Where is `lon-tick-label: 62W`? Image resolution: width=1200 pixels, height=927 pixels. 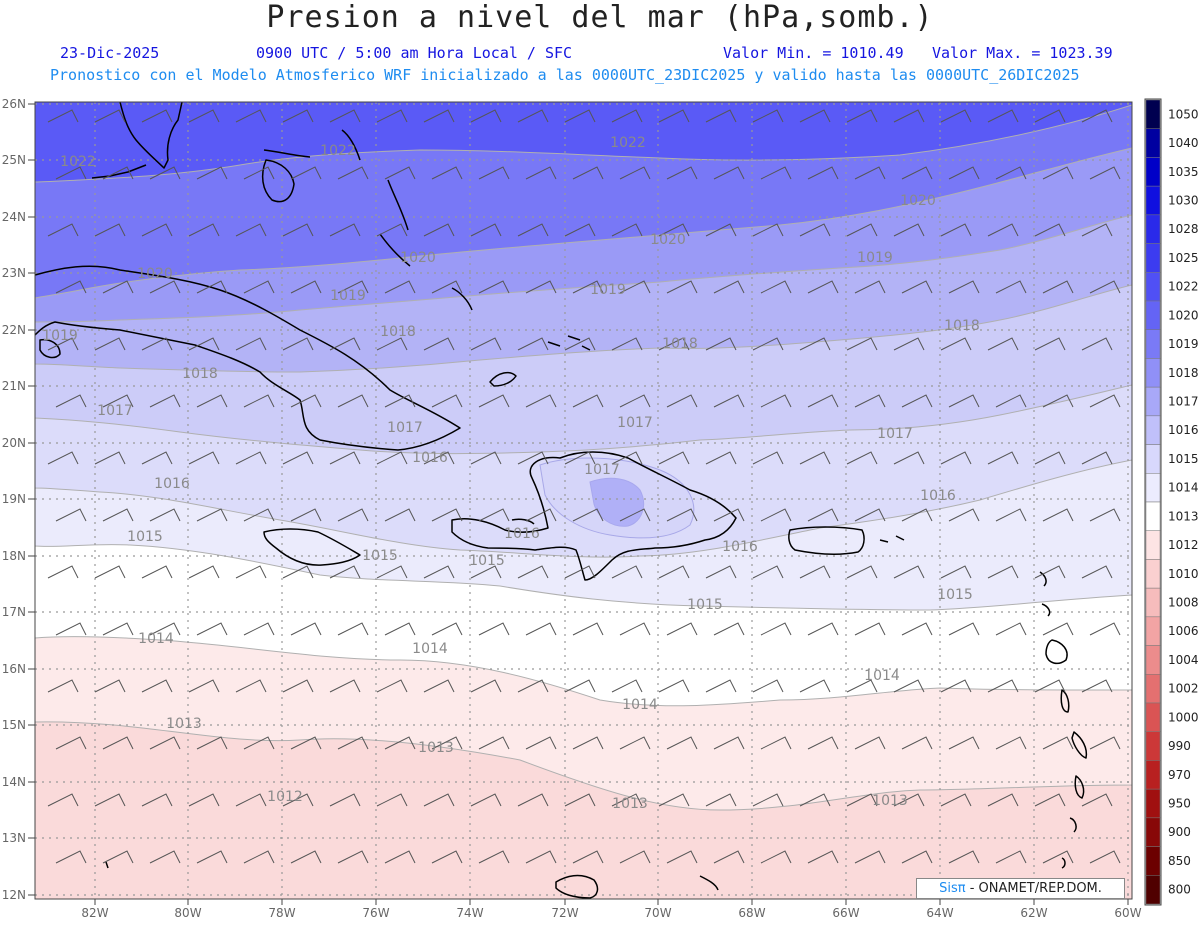
lon-tick-label: 62W is located at coordinates (1033, 913).